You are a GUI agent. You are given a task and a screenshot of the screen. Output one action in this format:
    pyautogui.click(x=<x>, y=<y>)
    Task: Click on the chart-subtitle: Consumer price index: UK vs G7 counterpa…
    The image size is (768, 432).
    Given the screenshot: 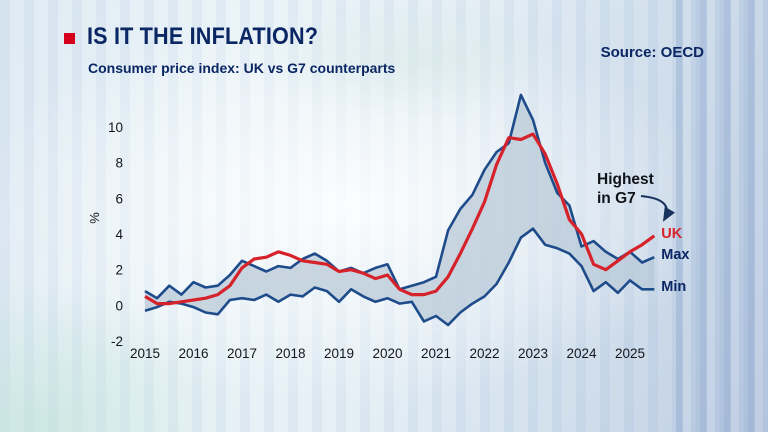 What is the action you would take?
    pyautogui.click(x=242, y=68)
    